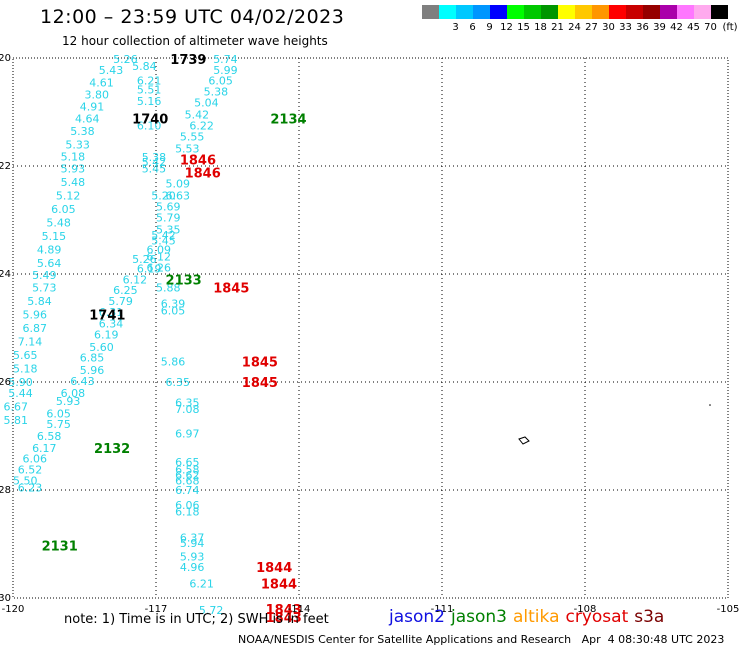 The width and height of the screenshot is (740, 650). What do you see at coordinates (15, 420) in the screenshot?
I see `swh-value: 5.81` at bounding box center [15, 420].